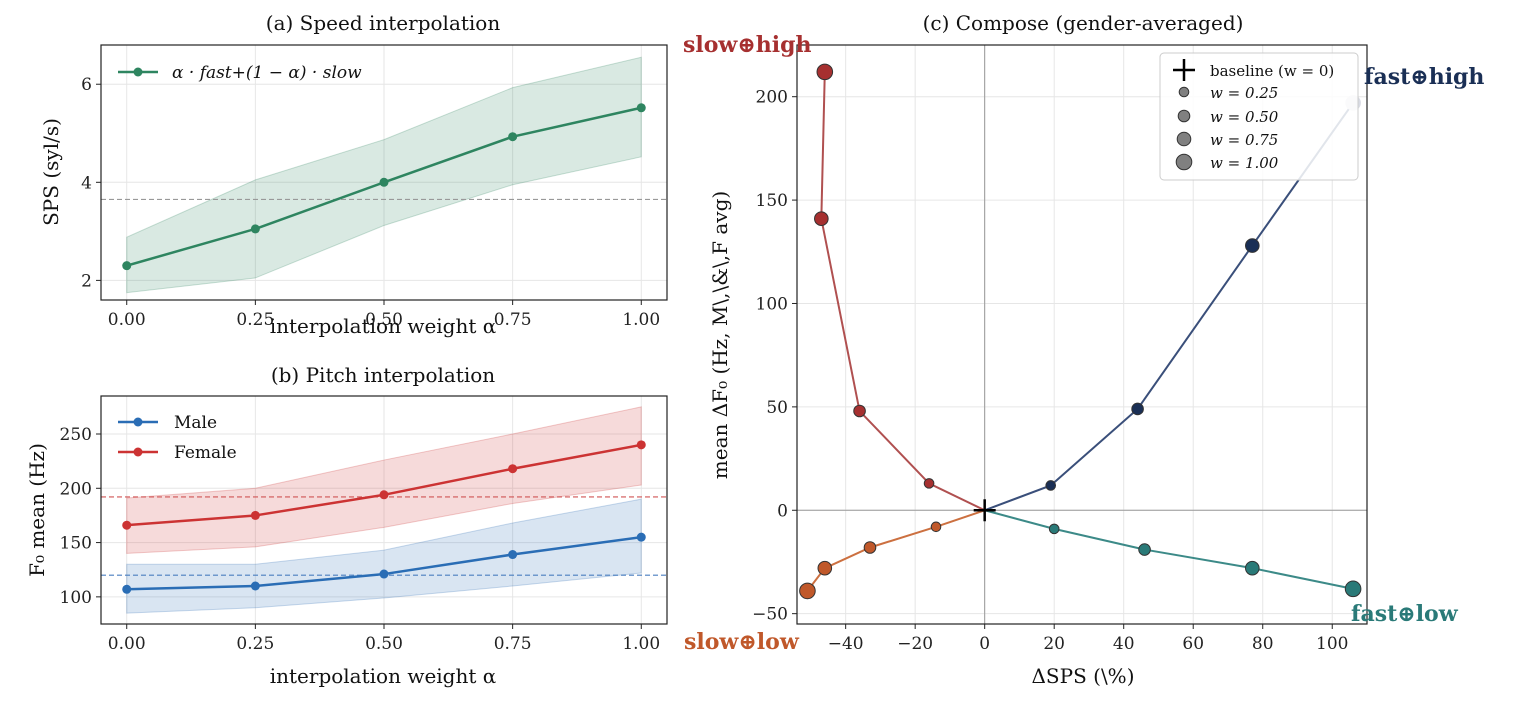  I want to click on panel-b-legend: Male Female, so click(177, 438).